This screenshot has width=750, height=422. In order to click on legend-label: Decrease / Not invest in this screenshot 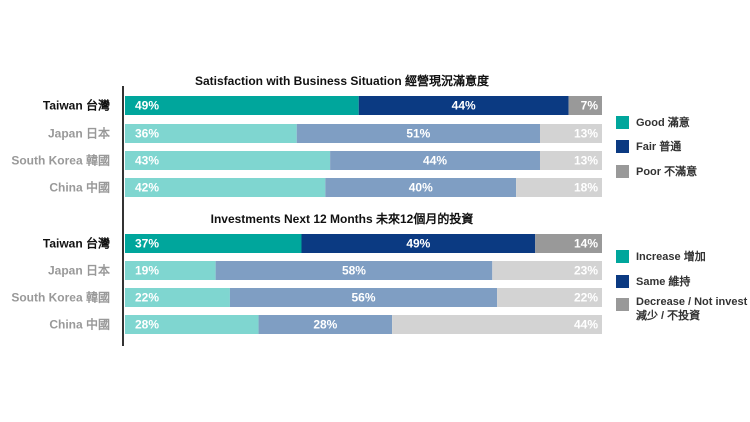, I will do `click(692, 302)`.